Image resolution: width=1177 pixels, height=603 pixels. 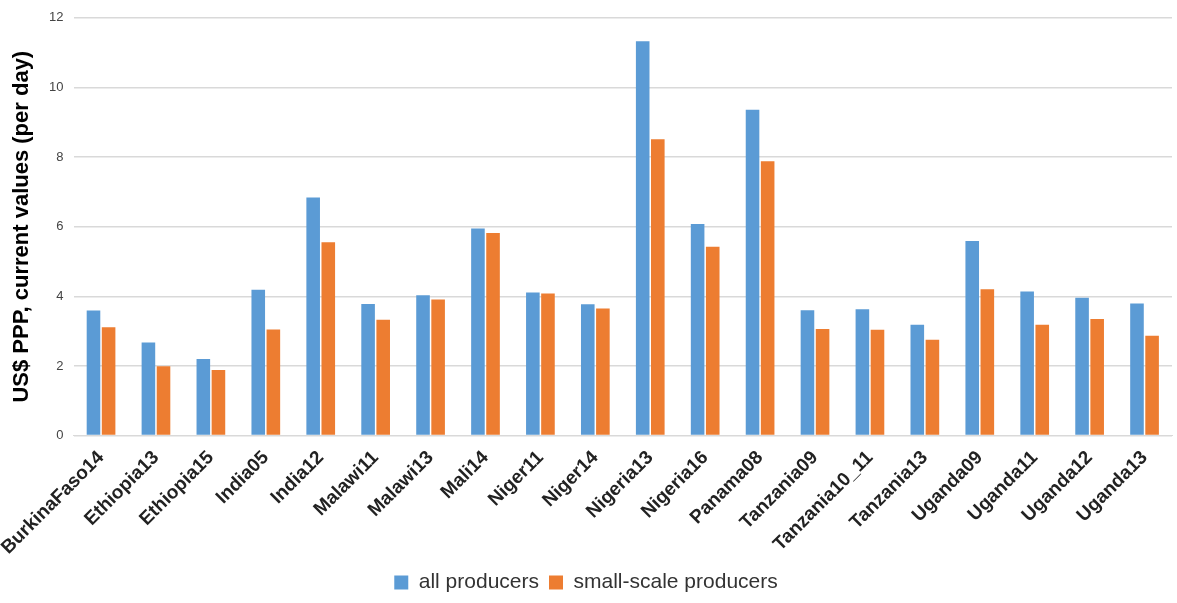 I want to click on y-axis-title: US$ PPP, current values (per day), so click(x=20, y=226).